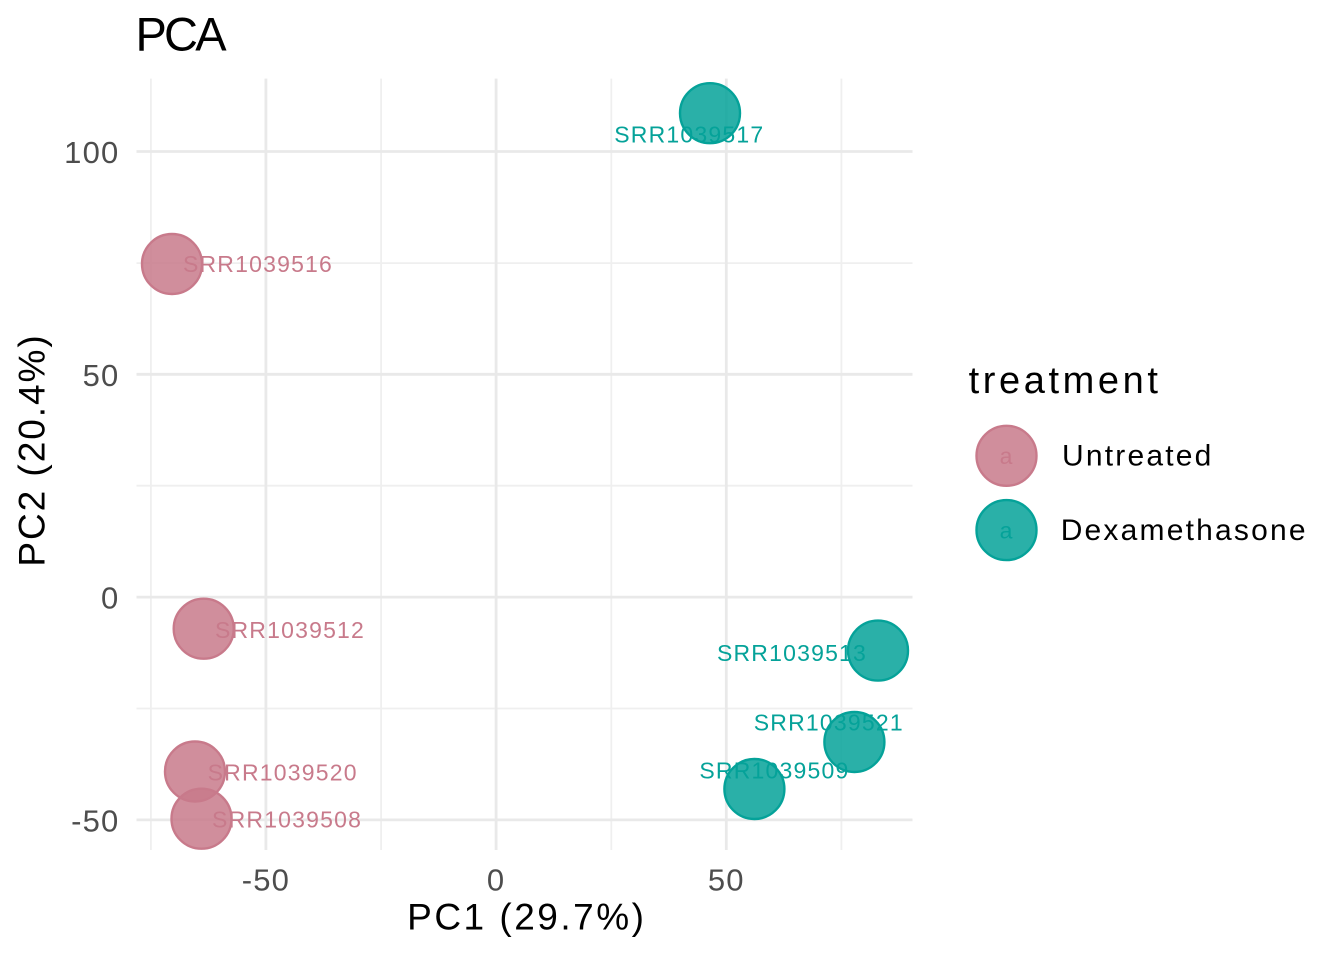  I want to click on svg-text: SRR1039508, so click(287, 819).